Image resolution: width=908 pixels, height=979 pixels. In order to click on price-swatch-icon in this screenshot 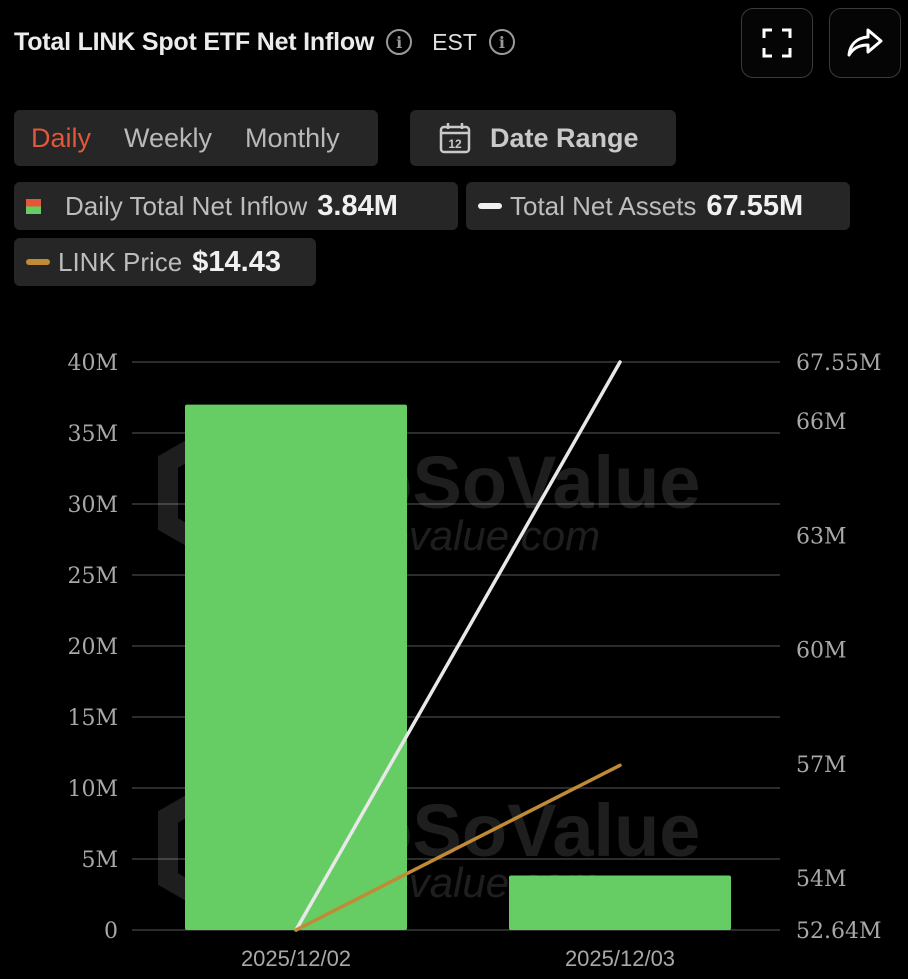, I will do `click(38, 262)`.